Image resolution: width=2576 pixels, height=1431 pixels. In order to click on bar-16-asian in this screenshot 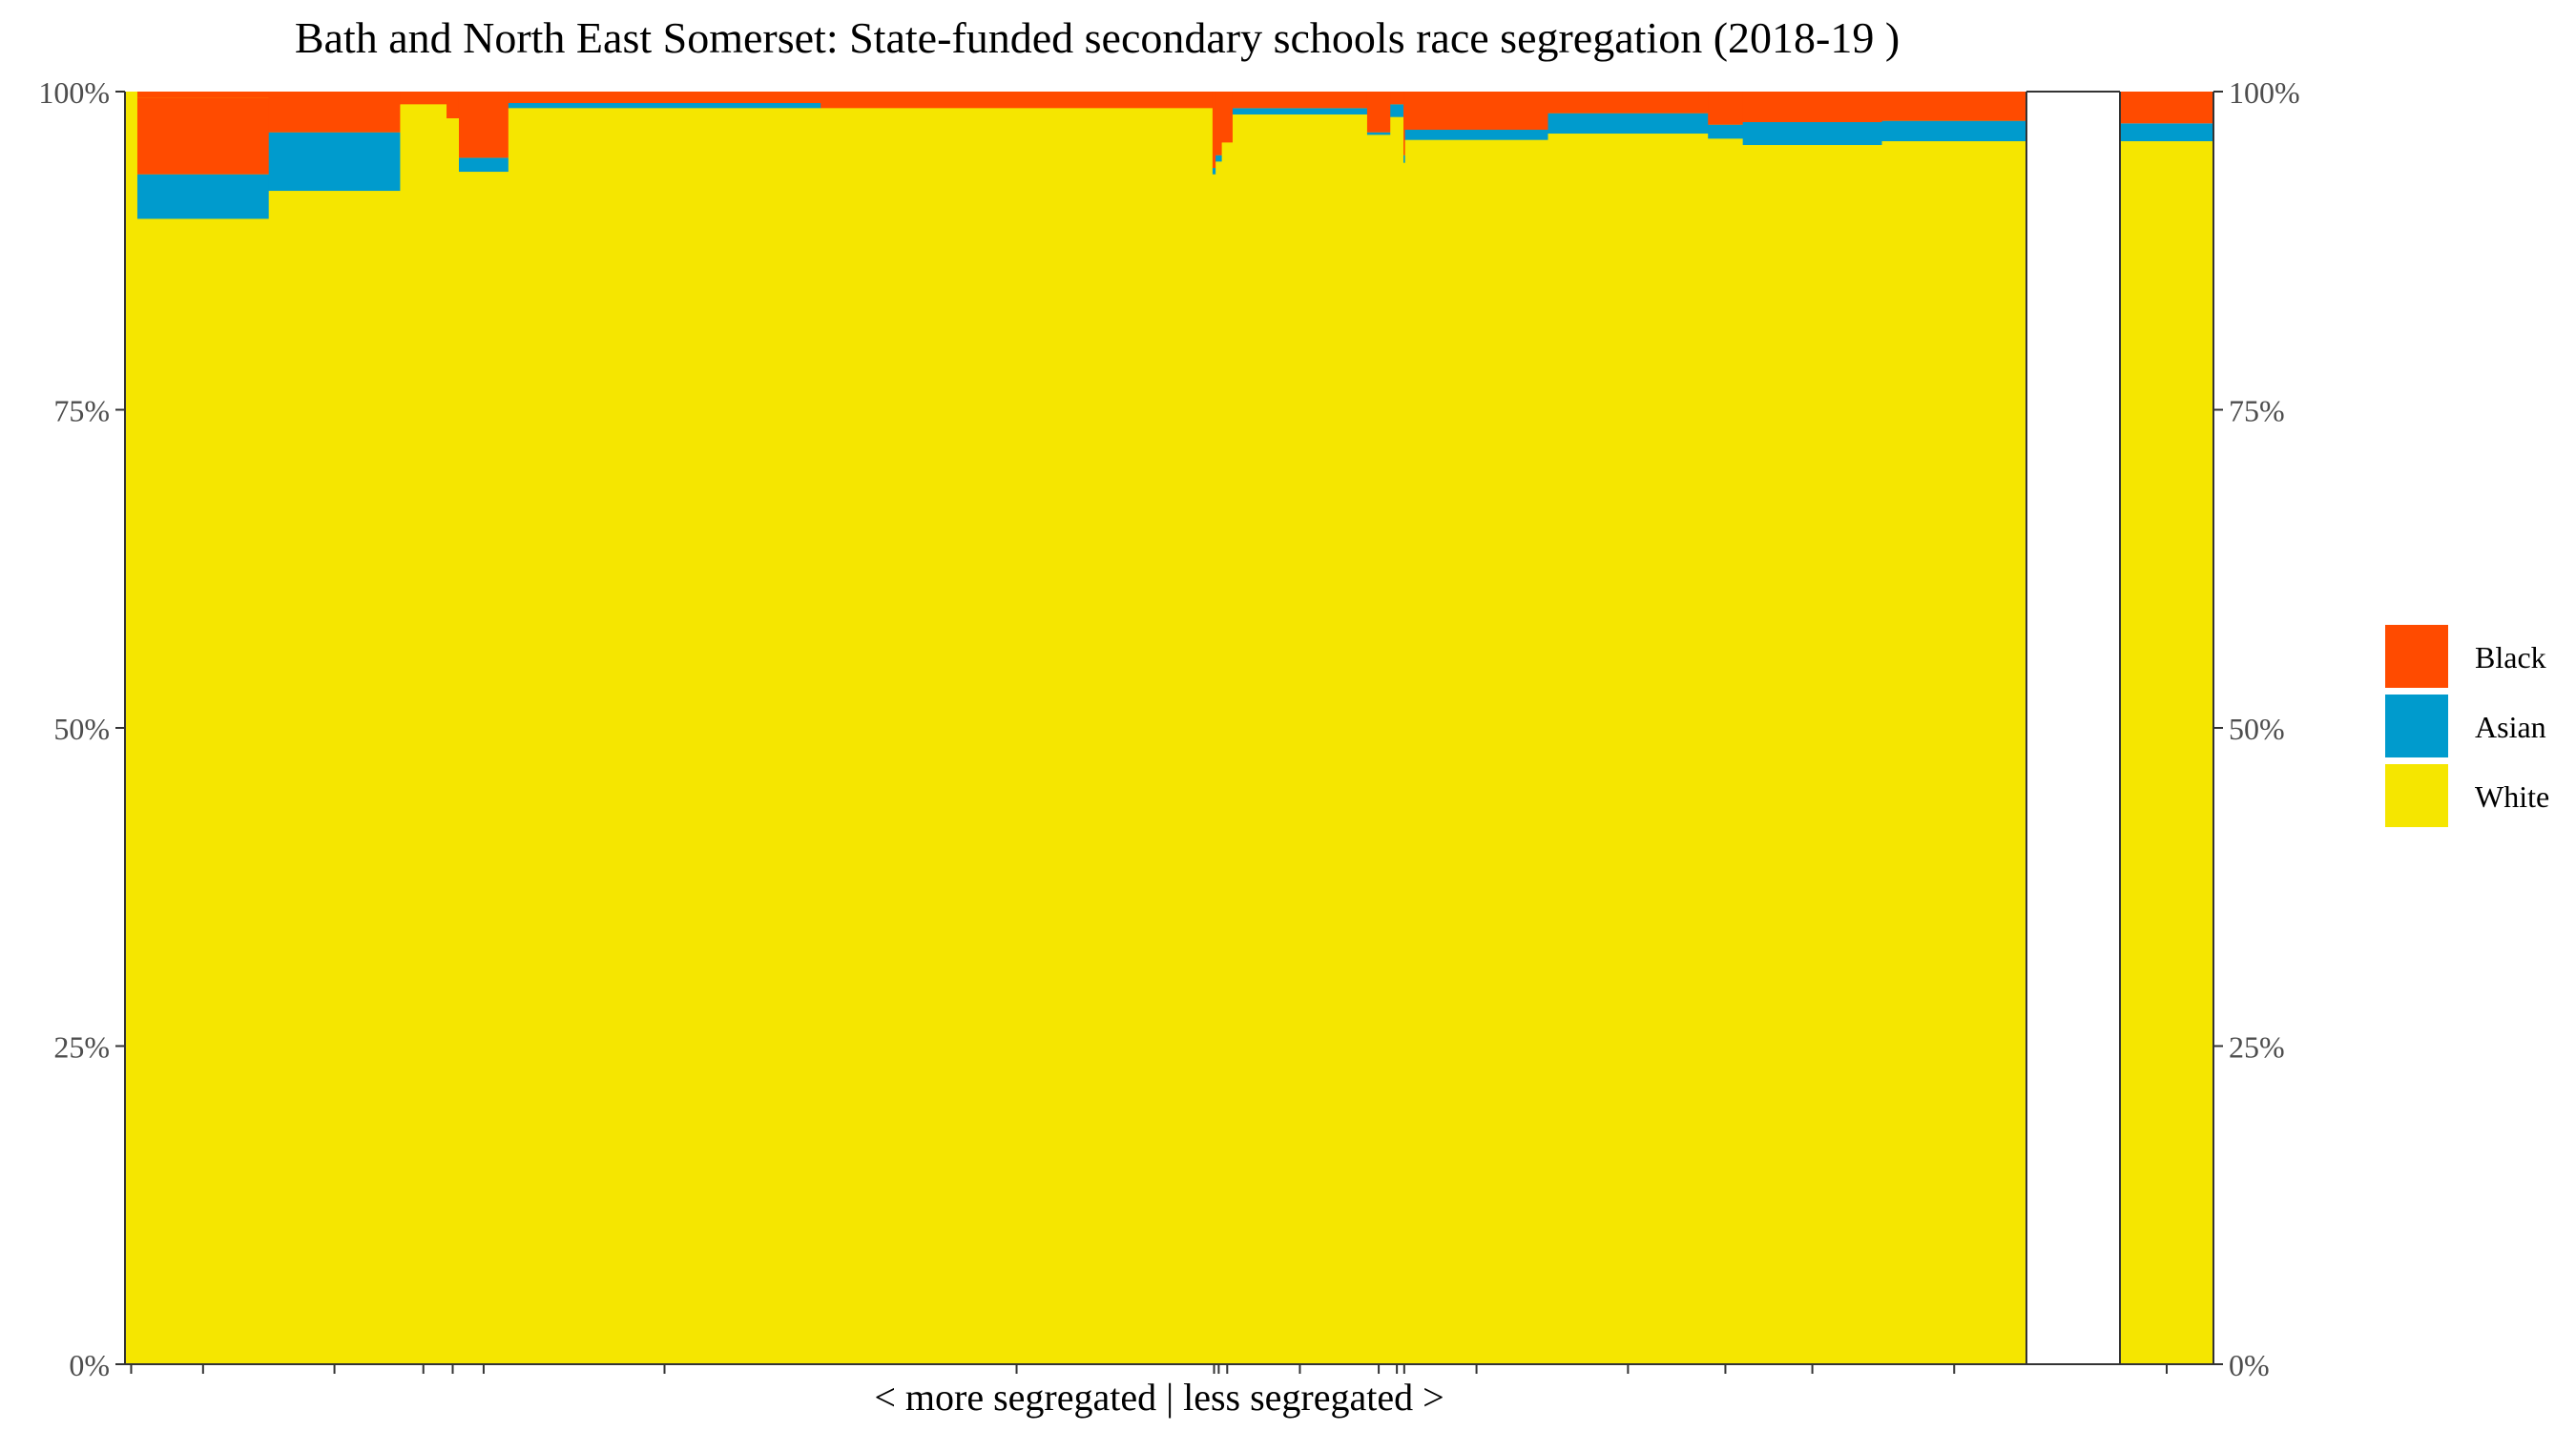, I will do `click(1628, 124)`.